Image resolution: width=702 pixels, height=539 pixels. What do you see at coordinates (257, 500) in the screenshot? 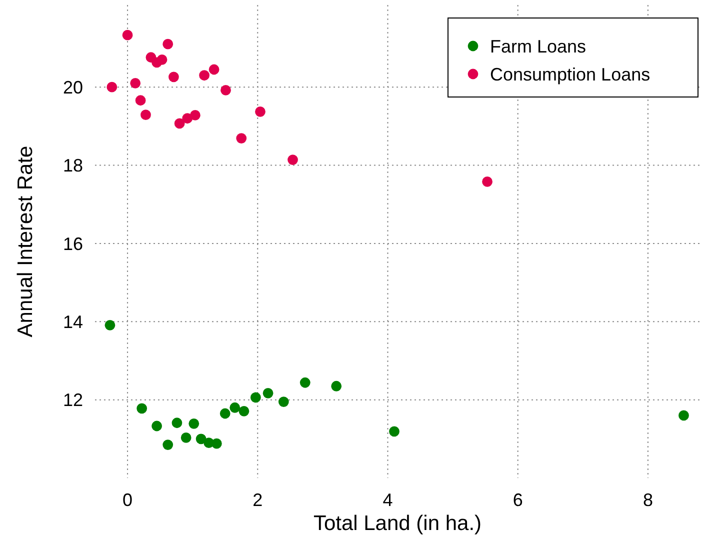
I see `x-tick-label: 2` at bounding box center [257, 500].